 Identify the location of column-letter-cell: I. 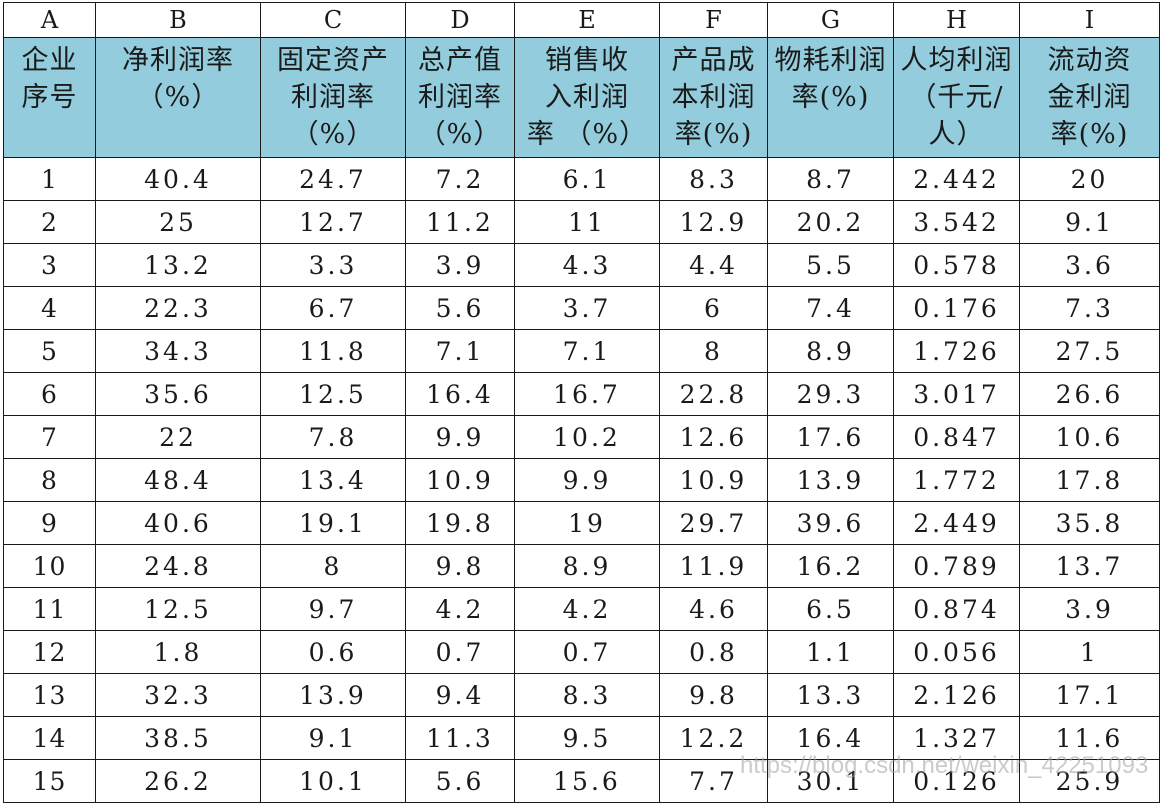
(1089, 20).